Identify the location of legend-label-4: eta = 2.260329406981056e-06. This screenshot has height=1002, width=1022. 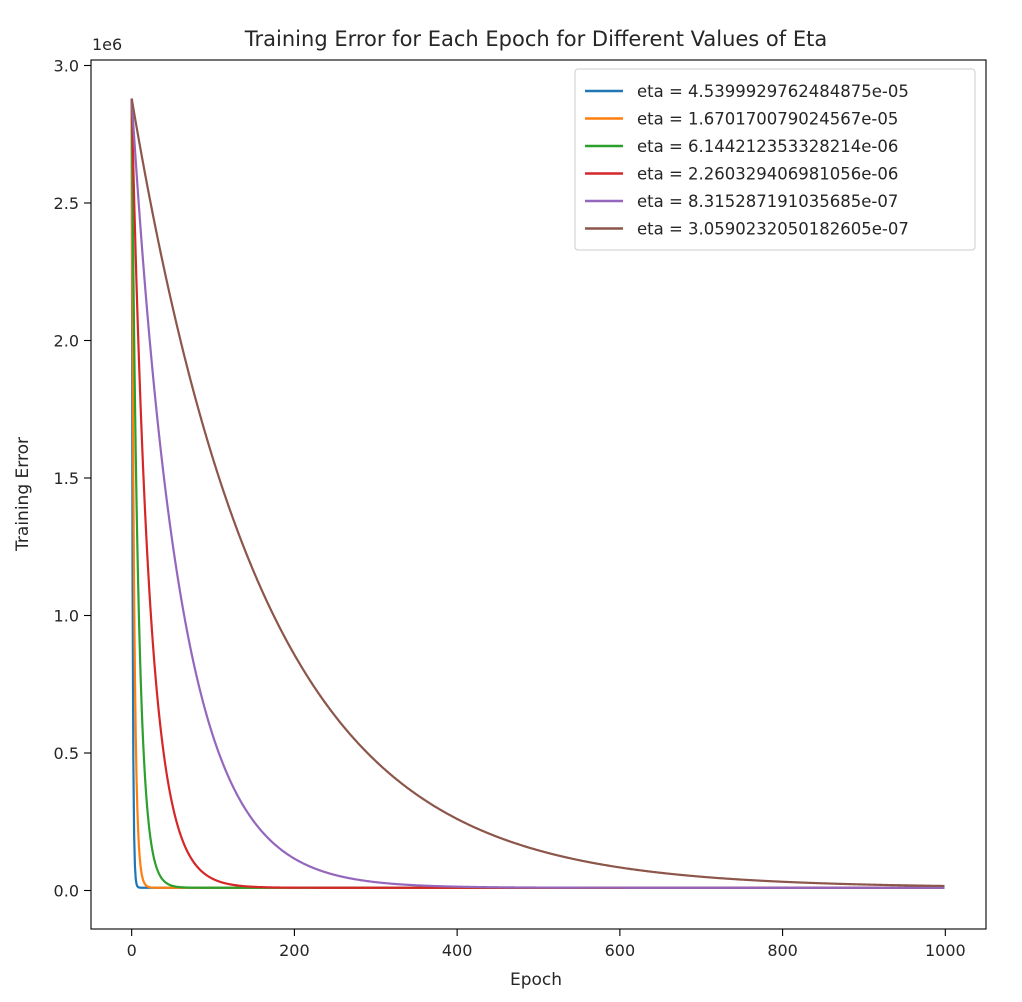
(767, 174).